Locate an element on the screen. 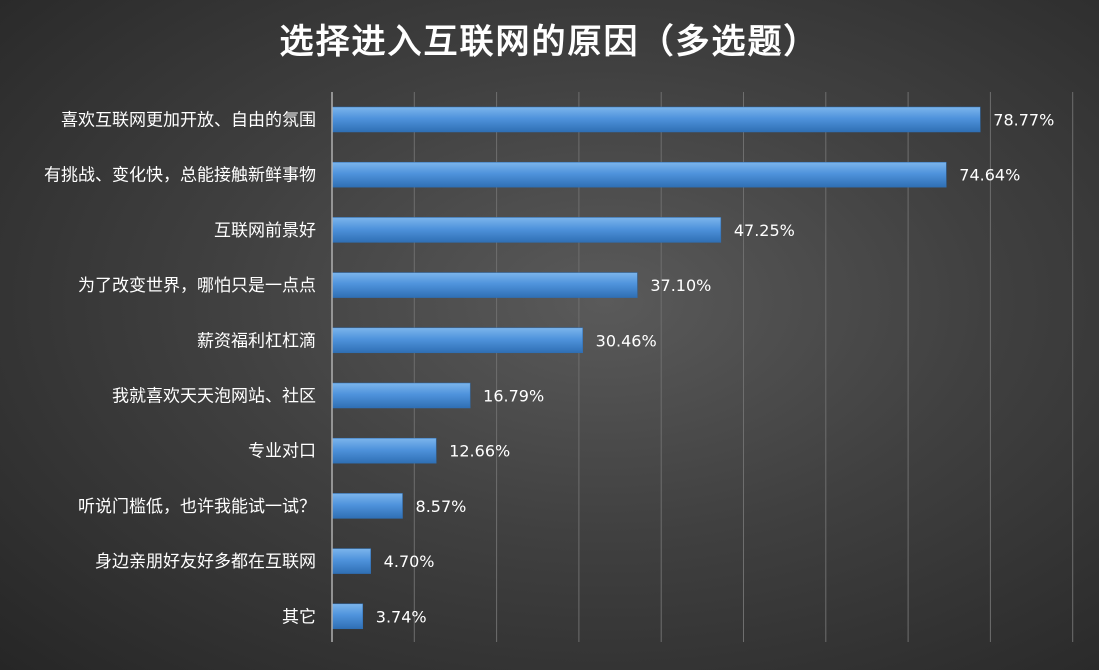  category-label-4: 薪资福利杠杠滴 is located at coordinates (256, 341).